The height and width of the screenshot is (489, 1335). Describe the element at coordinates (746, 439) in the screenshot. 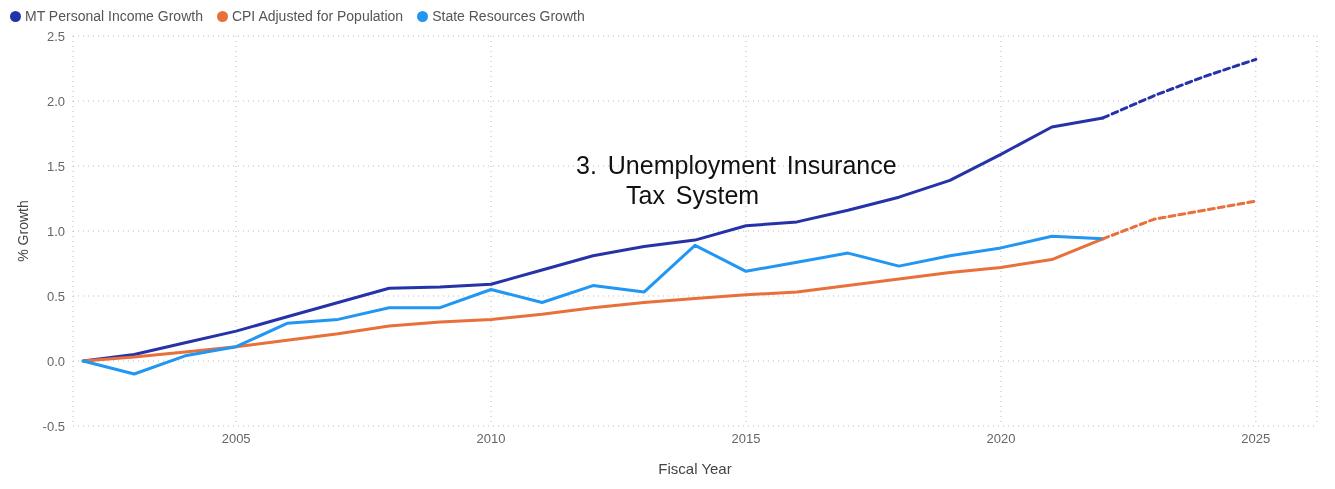

I see `x-tick-label: 2015` at that location.